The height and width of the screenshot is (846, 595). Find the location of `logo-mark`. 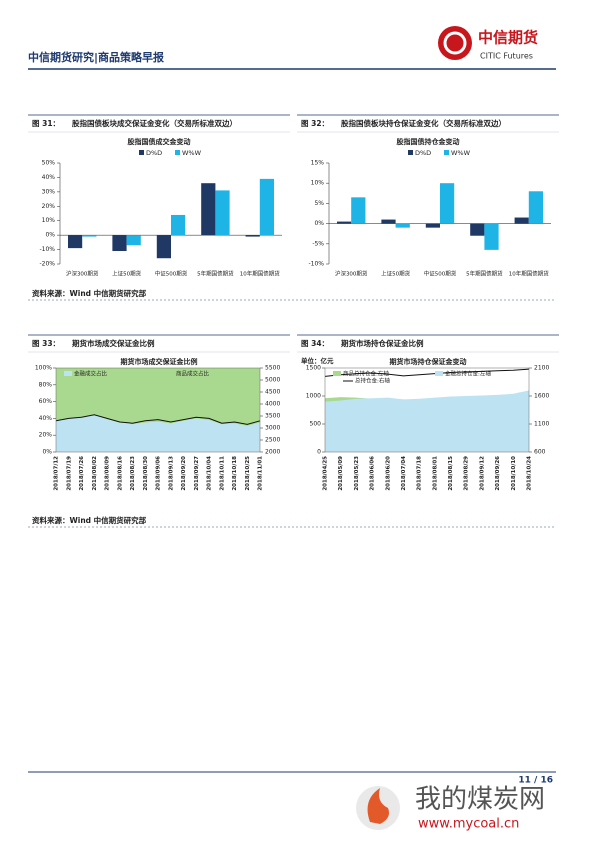

logo-mark is located at coordinates (455, 43).